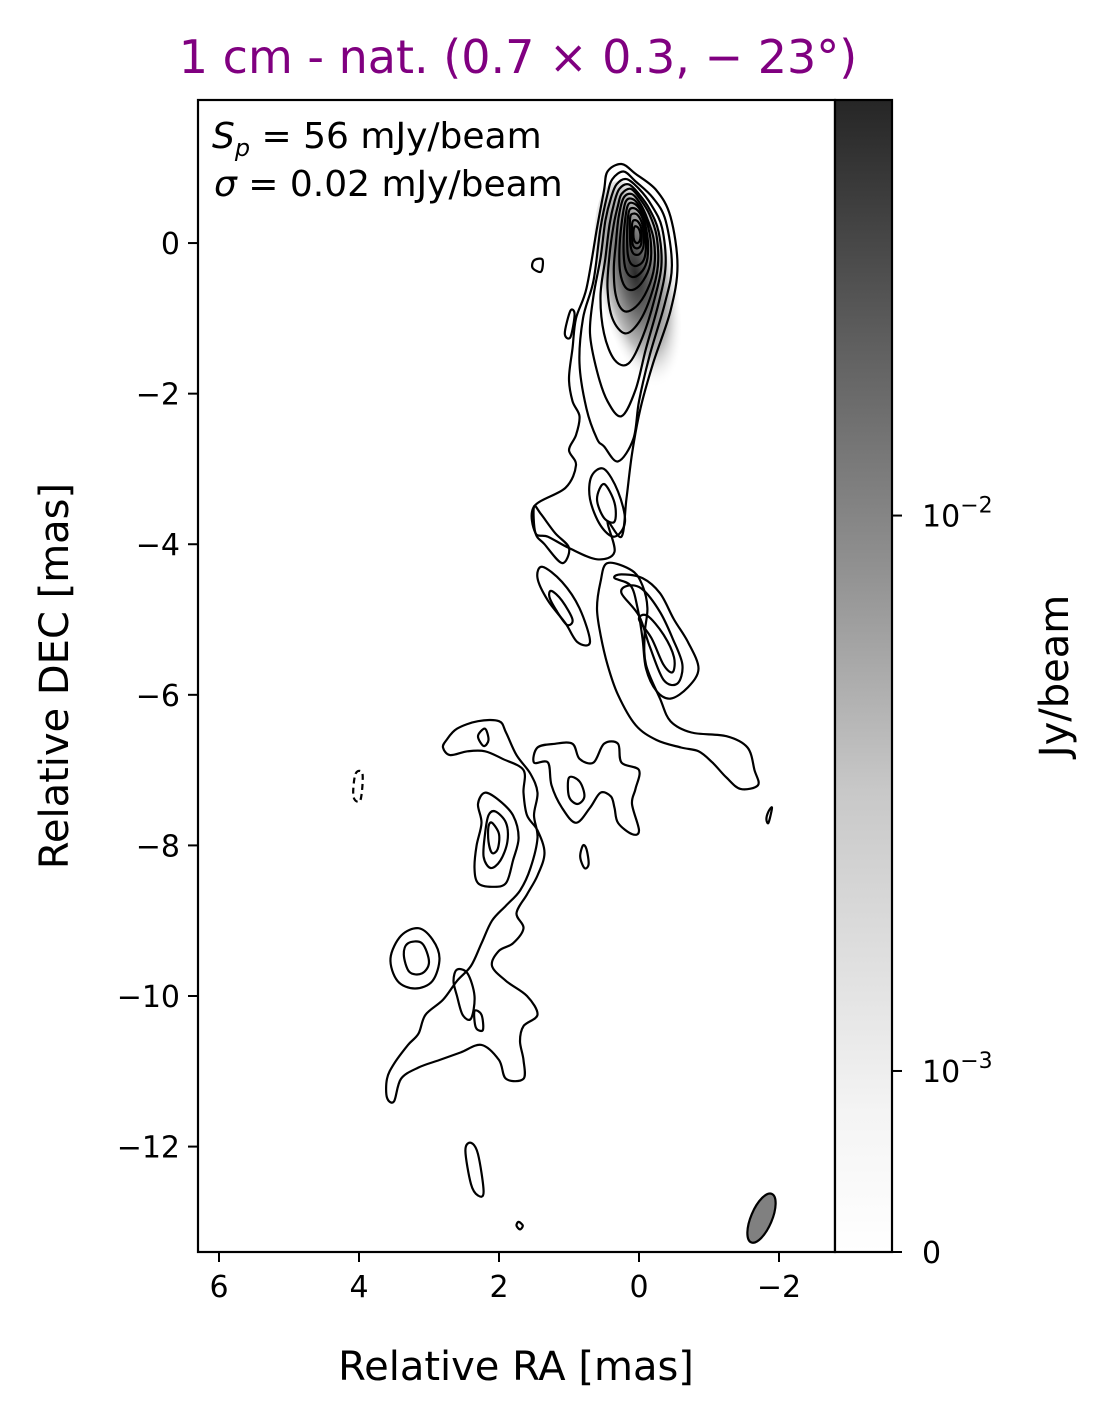 The width and height of the screenshot is (1113, 1422). What do you see at coordinates (170, 244) in the screenshot?
I see `y-tick-label-0: 0` at bounding box center [170, 244].